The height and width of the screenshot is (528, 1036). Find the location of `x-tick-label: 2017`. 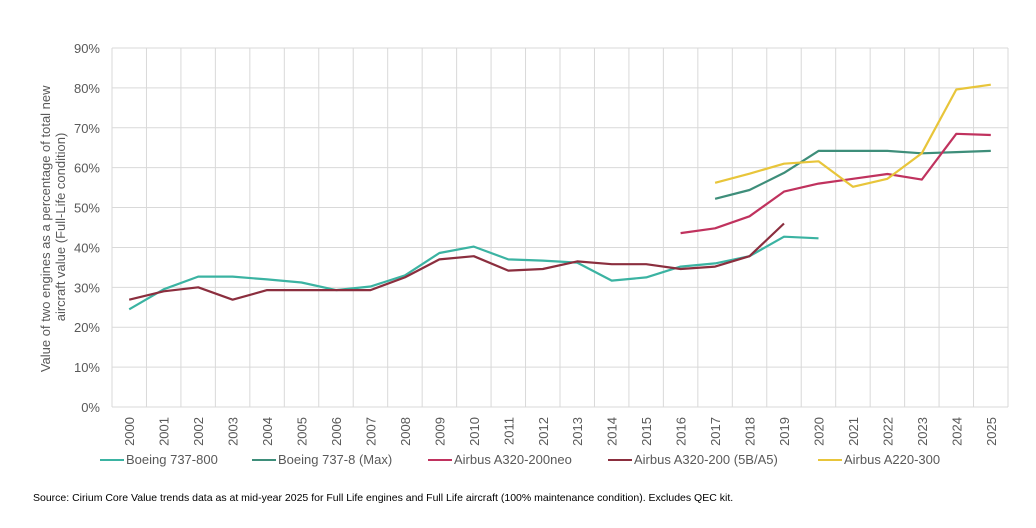

x-tick-label: 2017 is located at coordinates (715, 431).